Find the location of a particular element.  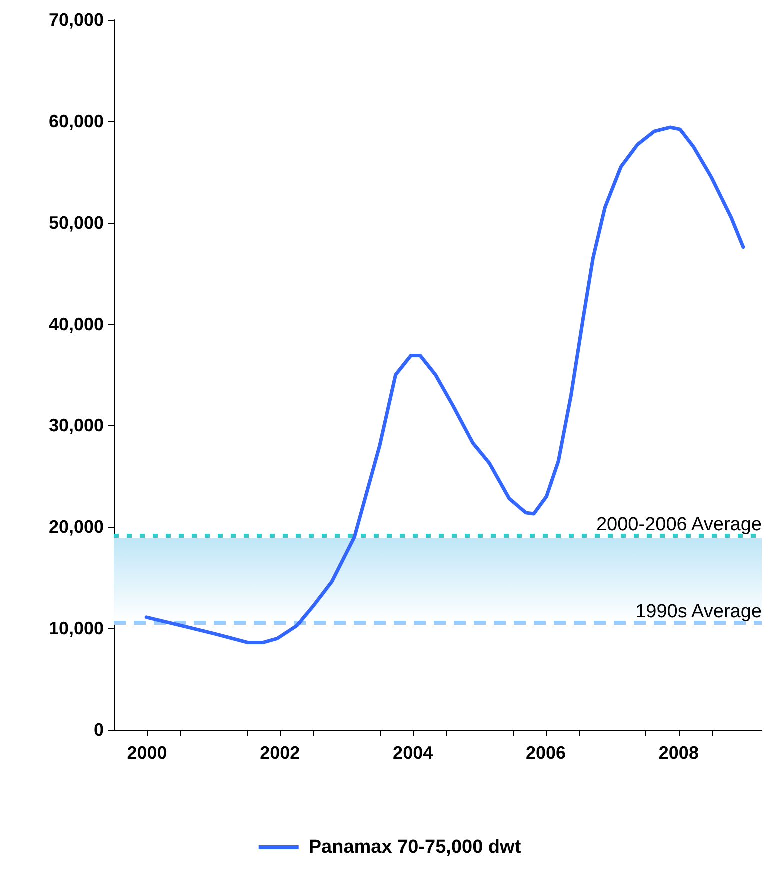

legend-label: Panamax 70-75,000 dwt is located at coordinates (415, 847).